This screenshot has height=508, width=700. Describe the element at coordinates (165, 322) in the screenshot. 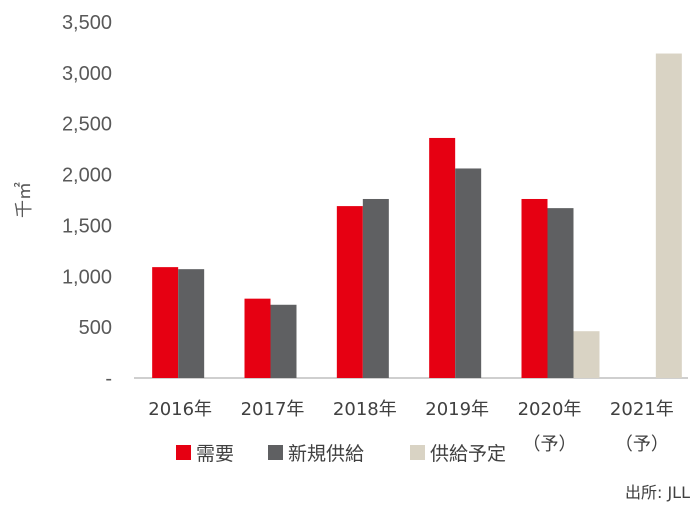

I see `bar-需要-2016年` at that location.